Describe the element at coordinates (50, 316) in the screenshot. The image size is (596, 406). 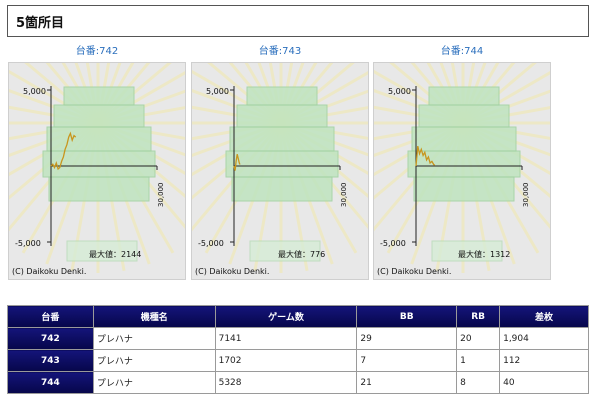
I see `col-header-number: 台番` at that location.